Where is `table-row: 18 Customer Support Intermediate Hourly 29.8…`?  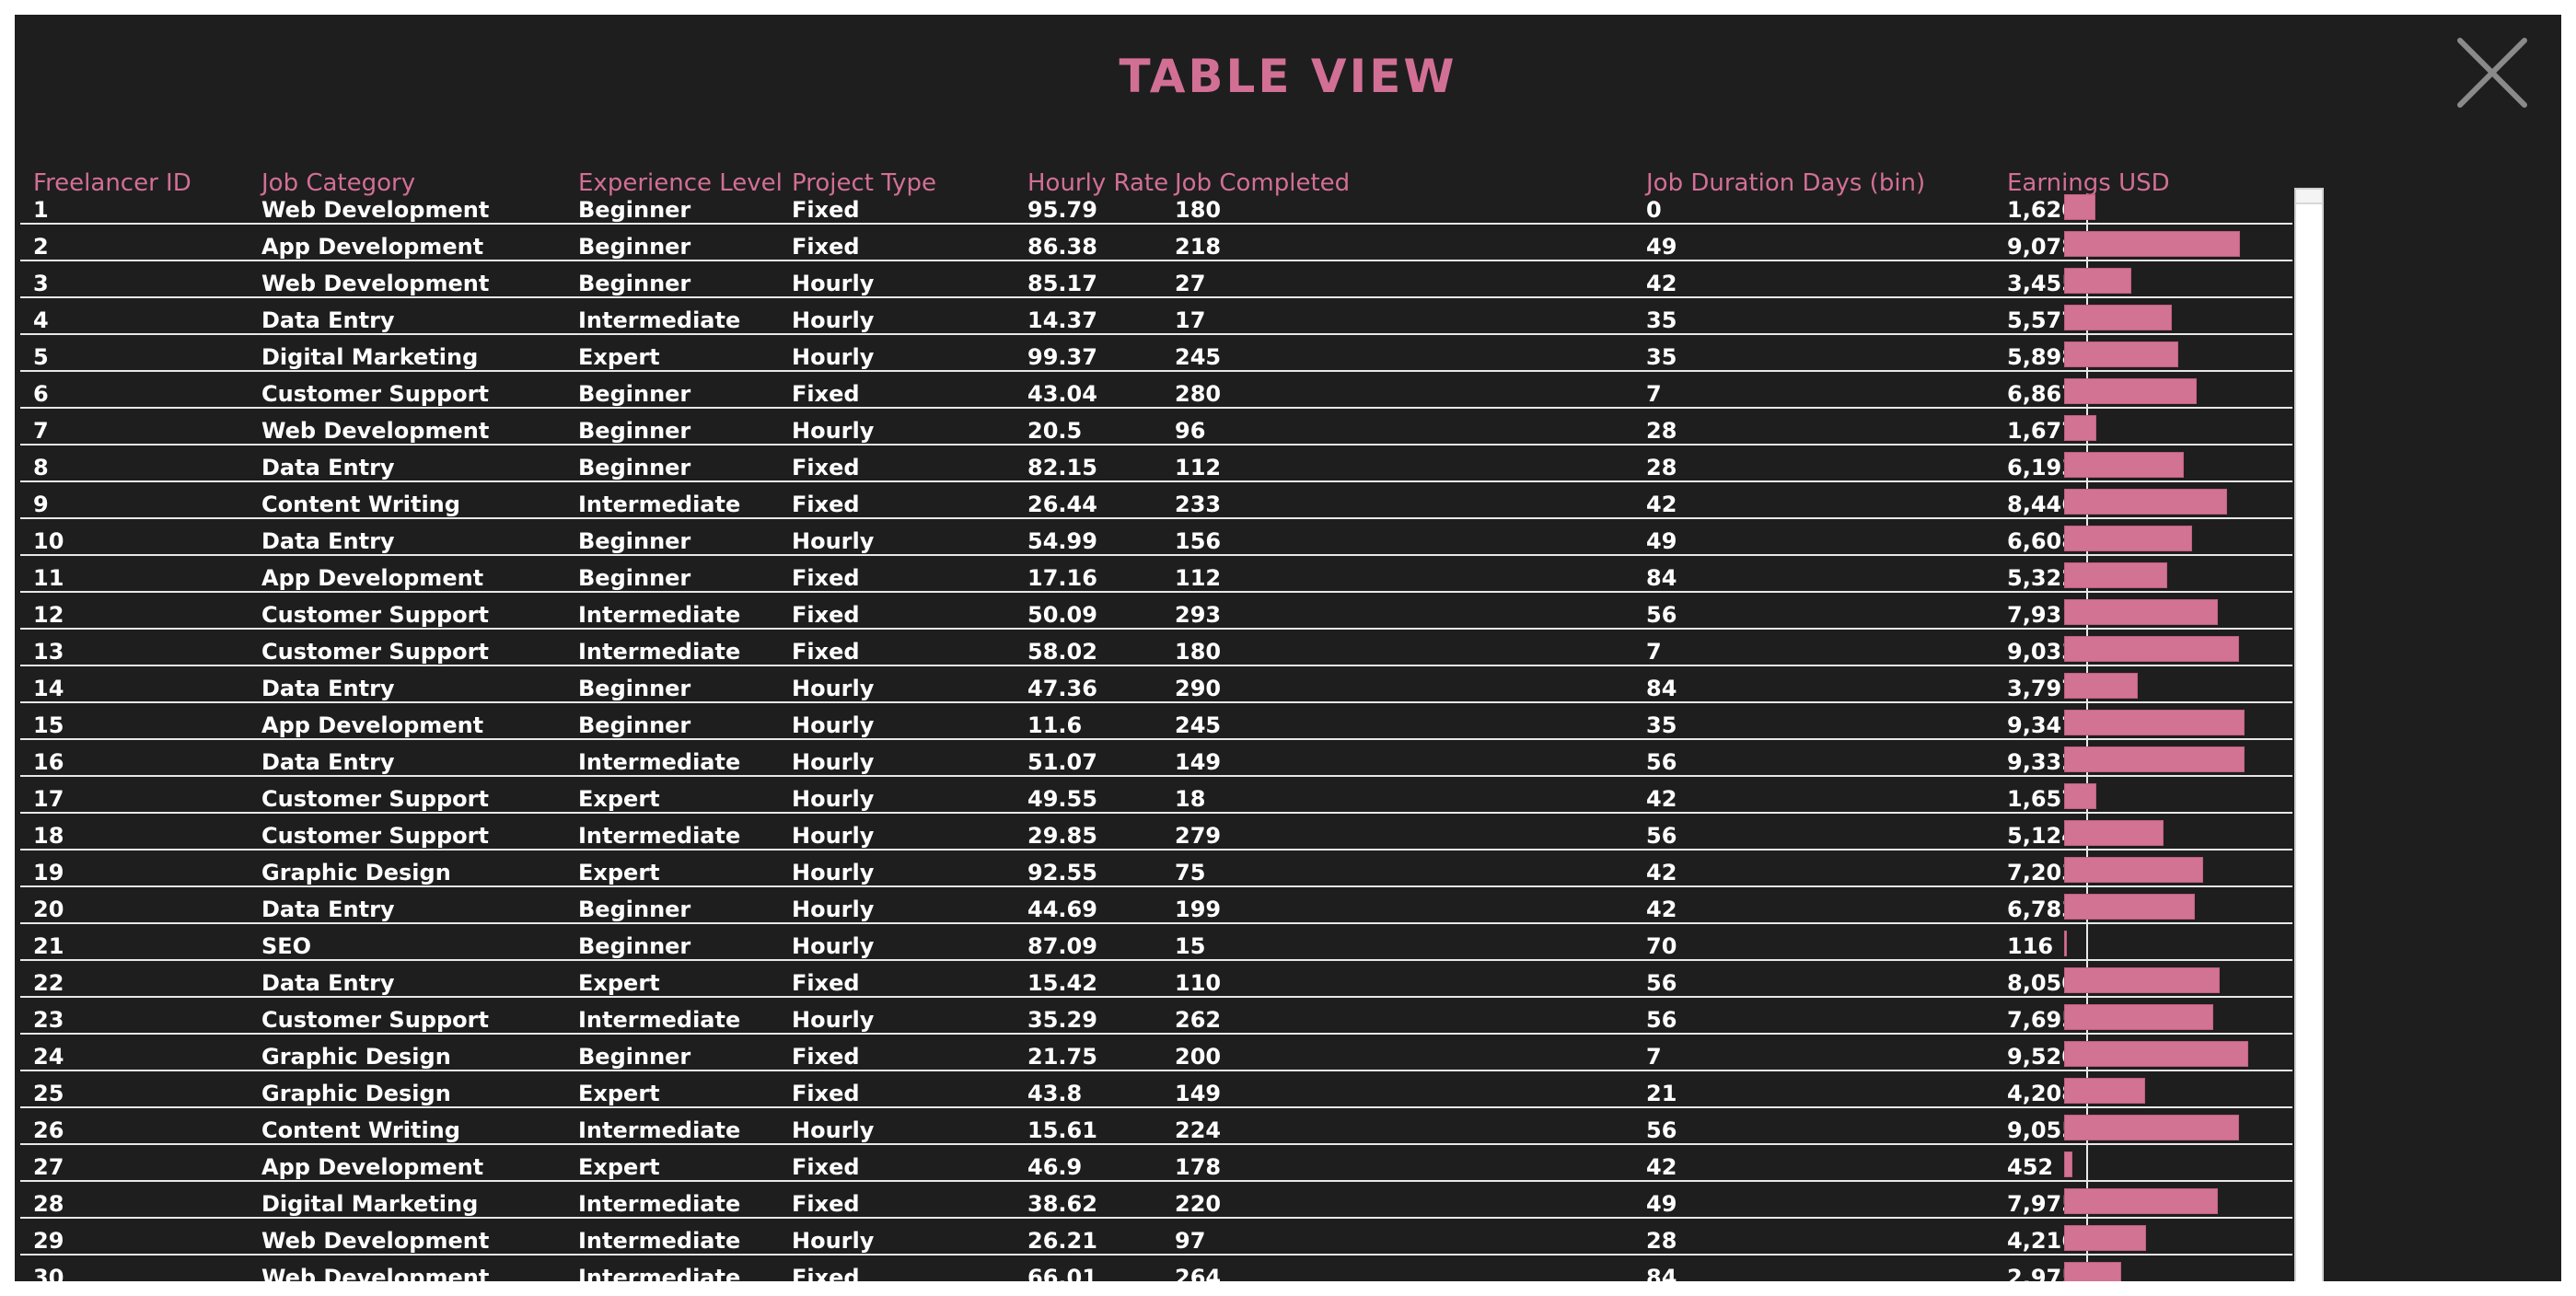 table-row: 18 Customer Support Intermediate Hourly 29.8… is located at coordinates (1156, 832).